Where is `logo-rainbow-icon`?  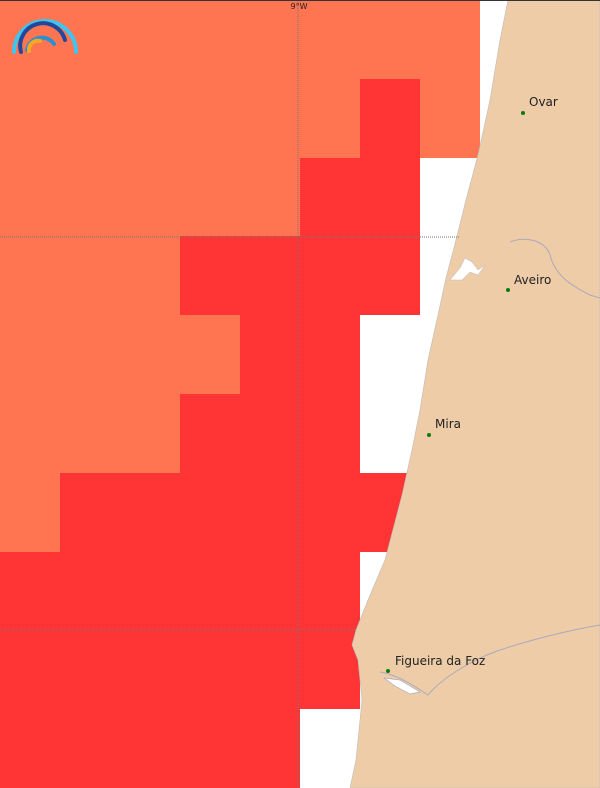
logo-rainbow-icon is located at coordinates (45, 36).